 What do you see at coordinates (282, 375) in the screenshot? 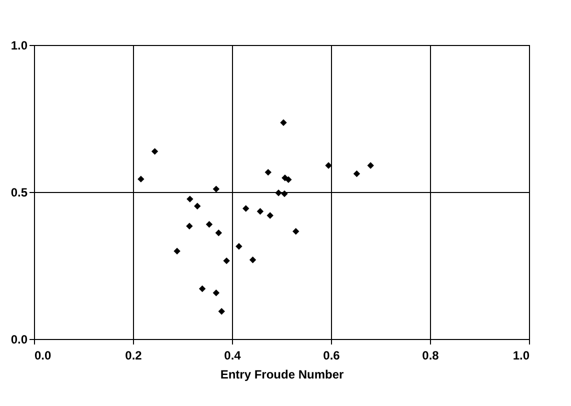
I see `x-axis-title: Entry Froude Number` at bounding box center [282, 375].